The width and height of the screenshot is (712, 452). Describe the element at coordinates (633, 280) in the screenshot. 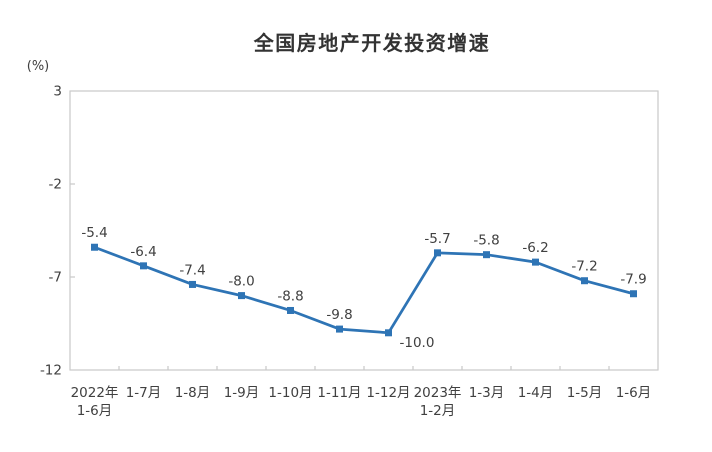

I see `data-point-label: -7.9` at that location.